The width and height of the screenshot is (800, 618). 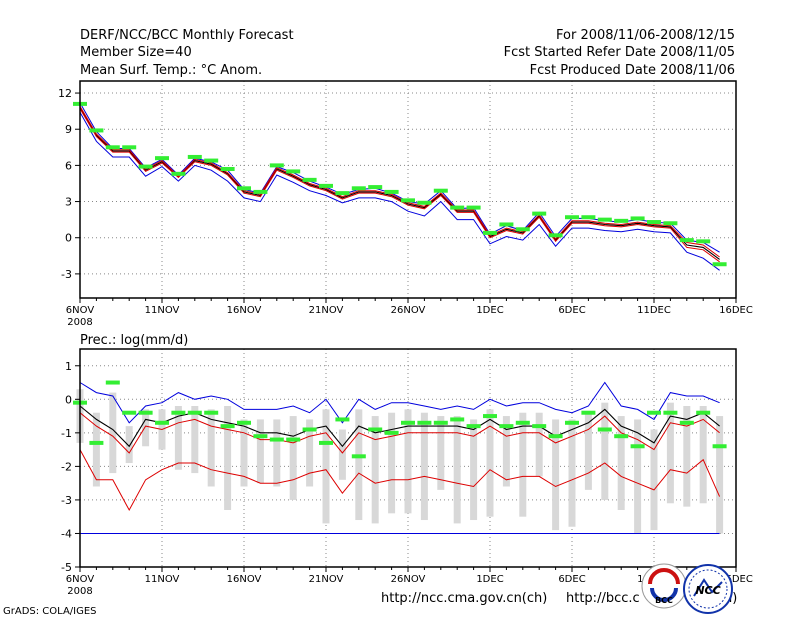 I want to click on x-tick-label: 16DEC, so click(x=736, y=579).